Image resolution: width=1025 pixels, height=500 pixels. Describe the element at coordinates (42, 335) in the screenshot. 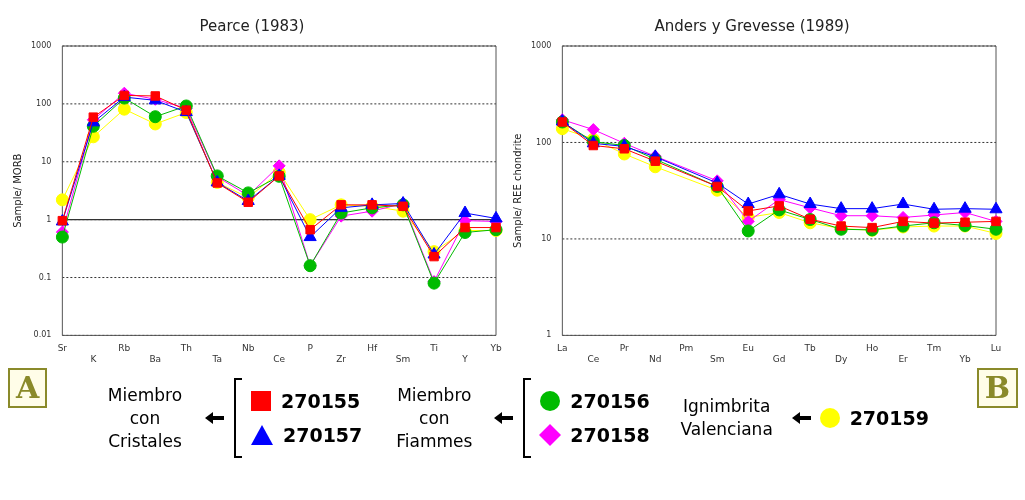

I see `y-tick-label: 0.01` at that location.